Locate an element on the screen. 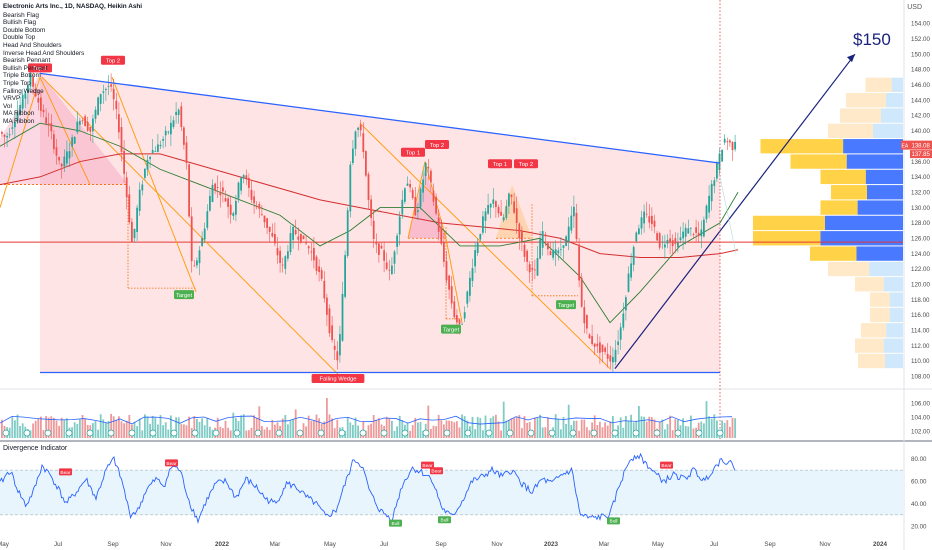  legend-item: Double Top is located at coordinates (19, 38).